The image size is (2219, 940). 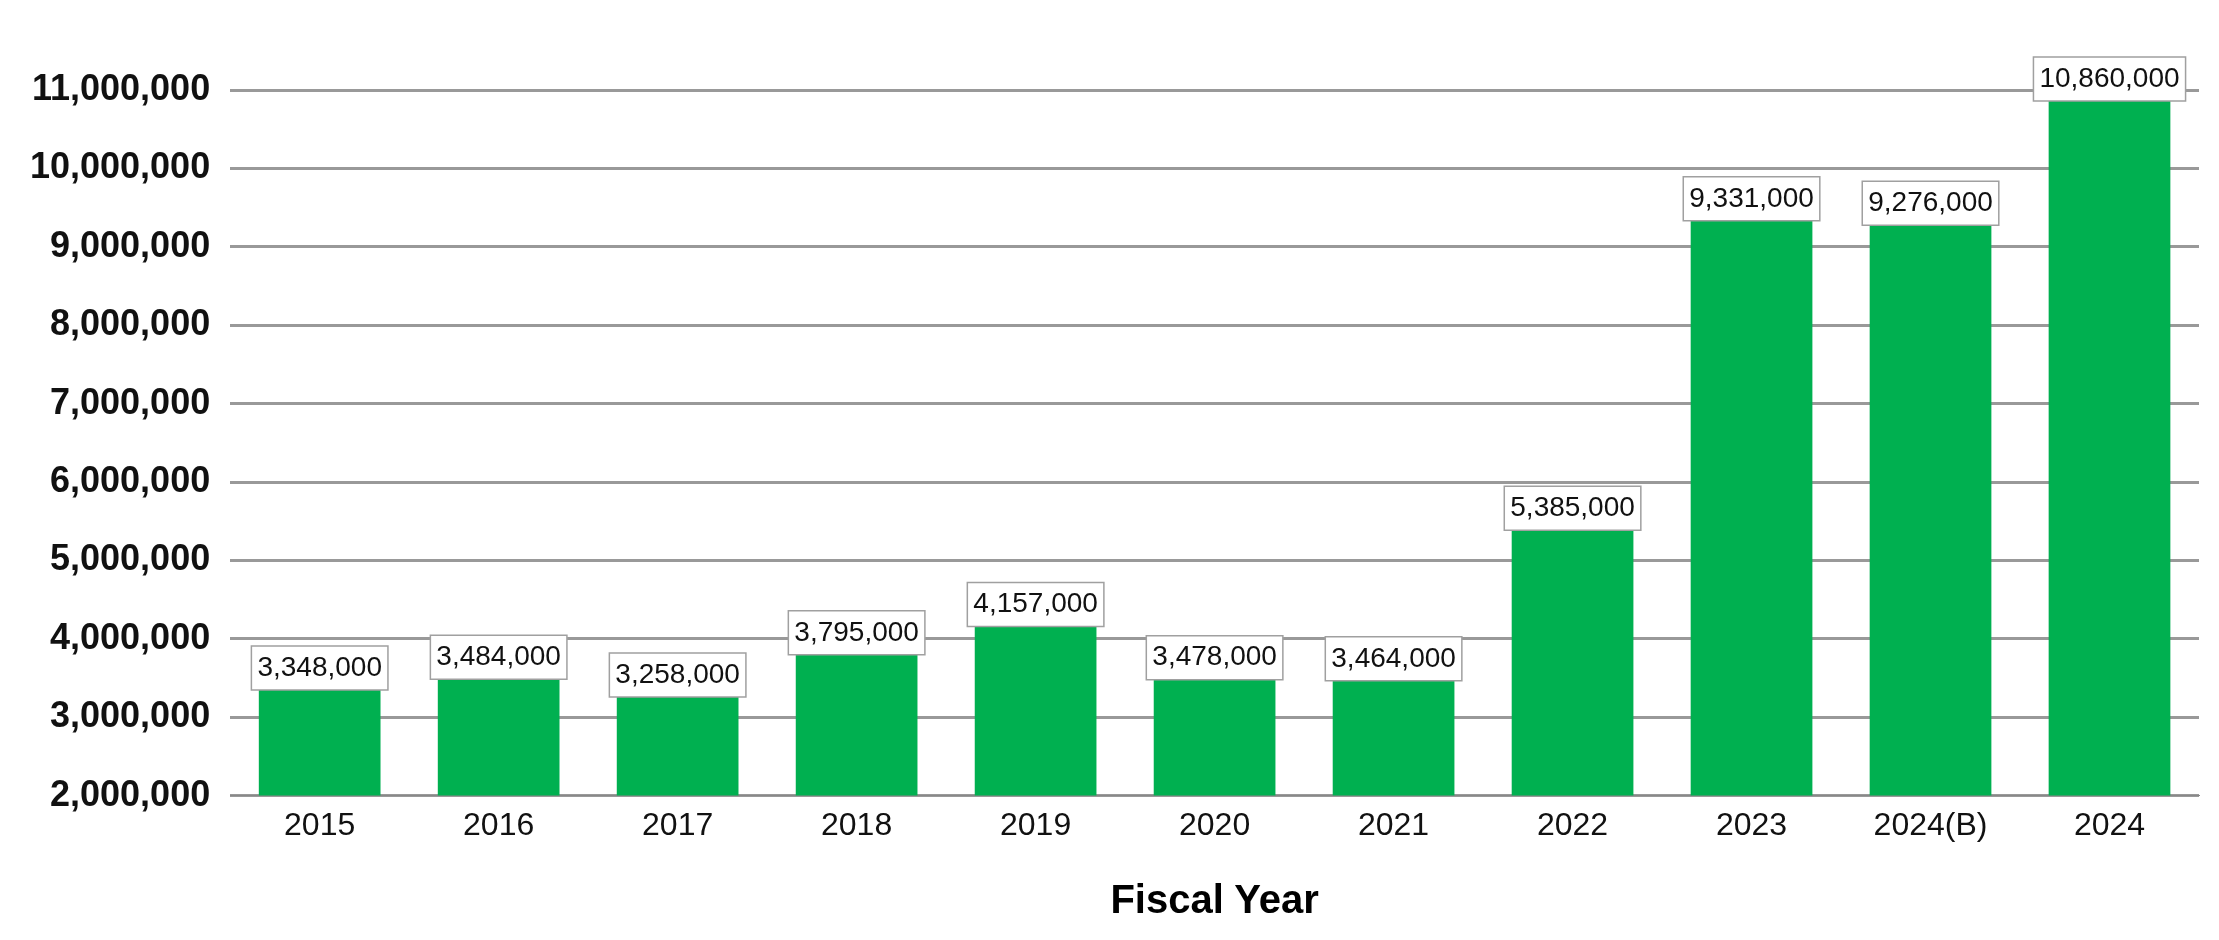 I want to click on data-label: 3,348,000, so click(x=319, y=666).